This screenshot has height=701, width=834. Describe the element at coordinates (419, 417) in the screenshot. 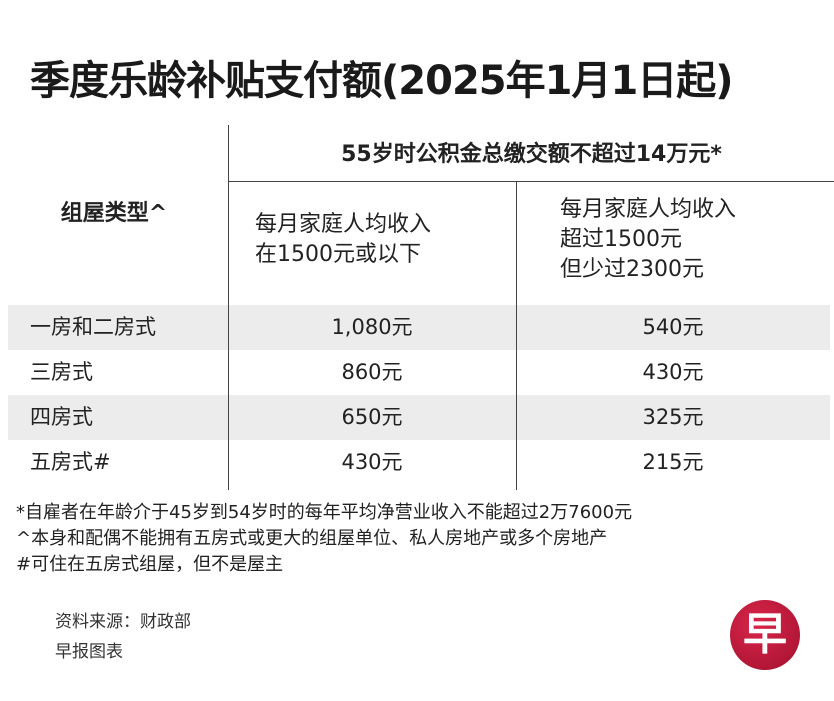

I see `table-row: 四房式 650元 325元` at that location.